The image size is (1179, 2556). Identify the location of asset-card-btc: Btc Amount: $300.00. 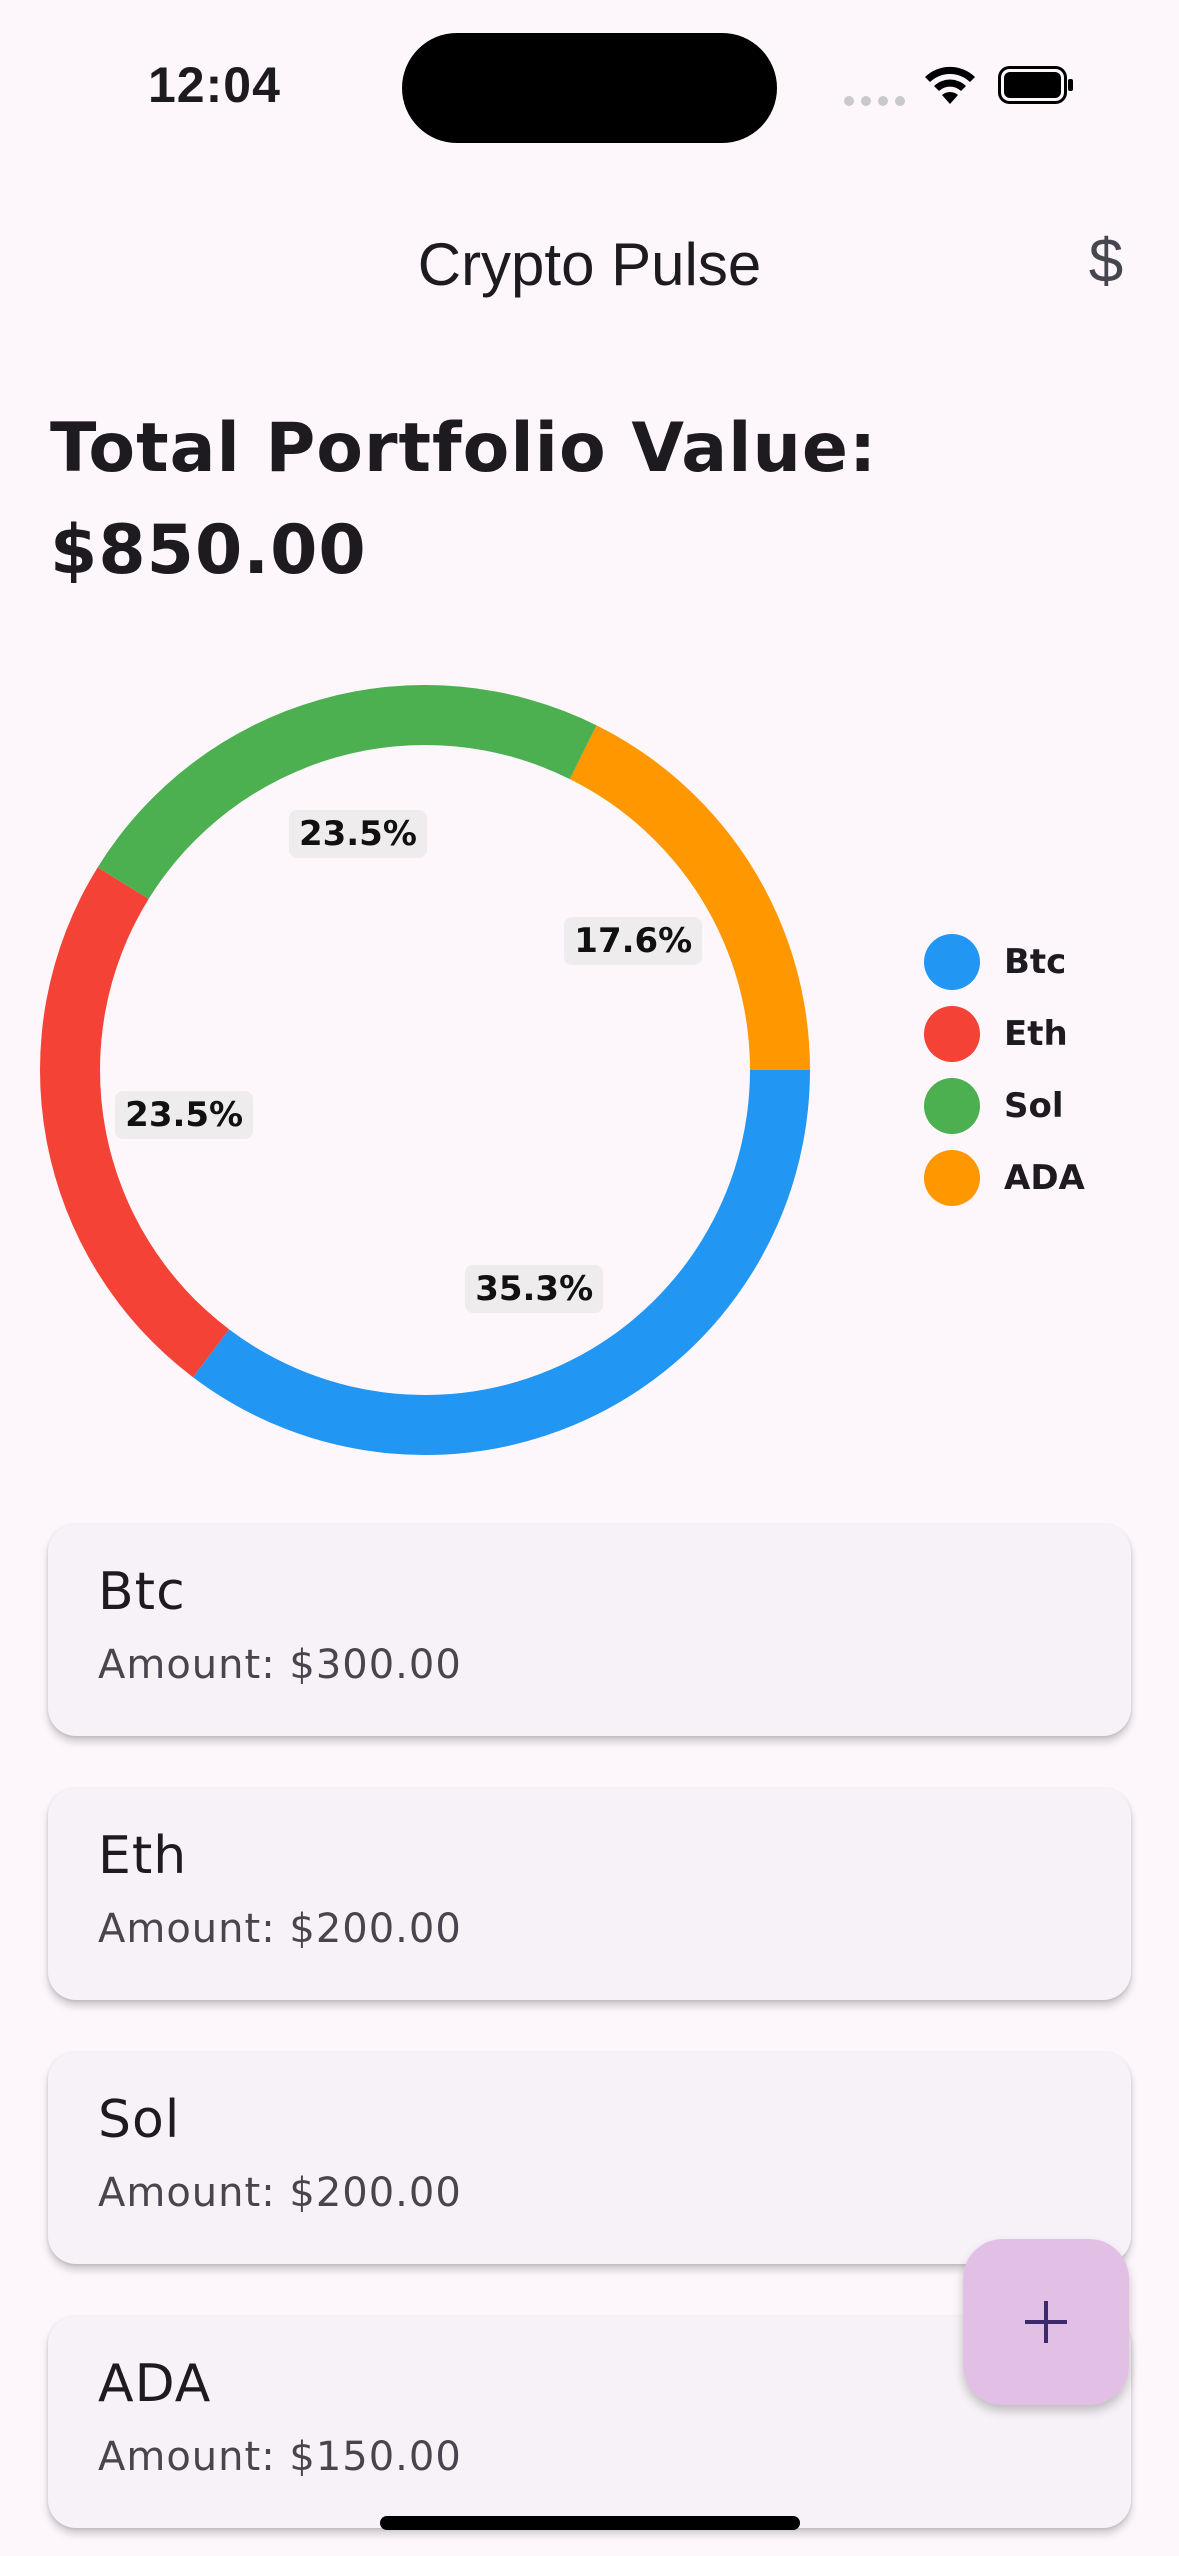
(589, 1630).